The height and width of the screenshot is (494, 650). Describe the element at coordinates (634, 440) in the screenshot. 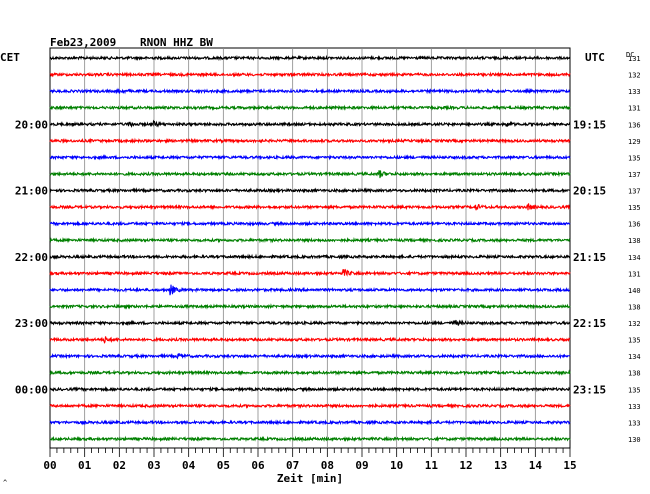

I see `dc-value: 130` at that location.